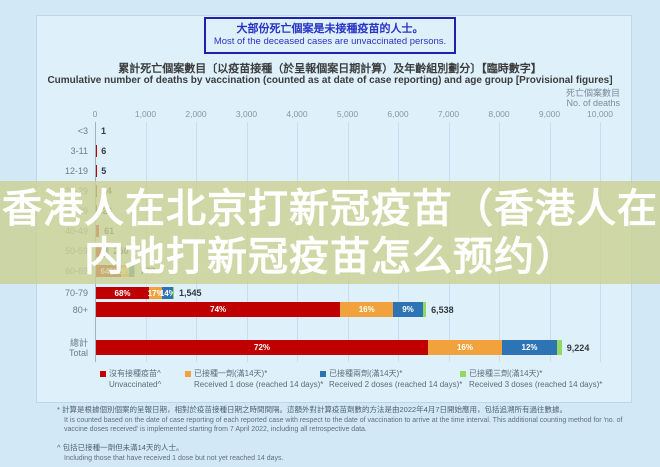 This screenshot has width=660, height=467. What do you see at coordinates (95, 114) in the screenshot?
I see `x-tick-label: 0` at bounding box center [95, 114].